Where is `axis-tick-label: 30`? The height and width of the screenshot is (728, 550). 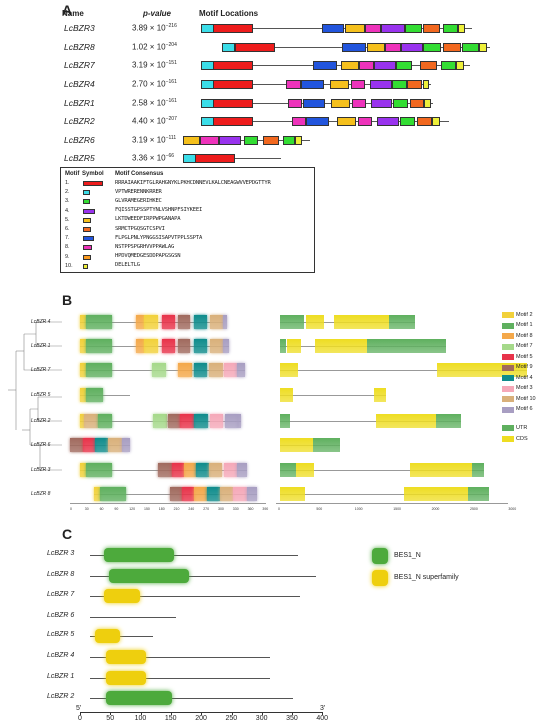 axis-tick-label: 30 is located at coordinates (86, 509).